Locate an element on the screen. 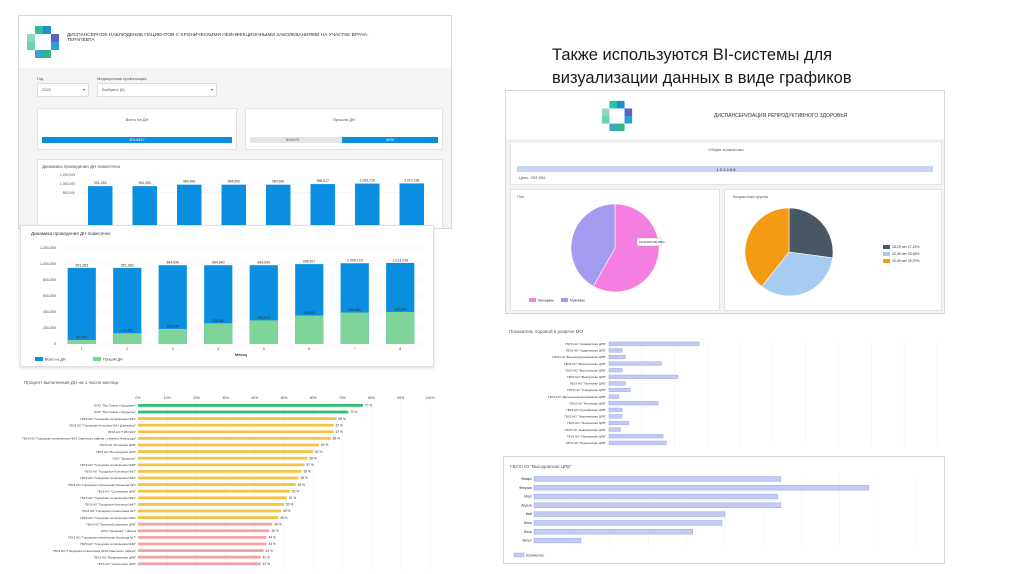 The height and width of the screenshot is (574, 1024). filter-year-label: Год is located at coordinates (40, 78).